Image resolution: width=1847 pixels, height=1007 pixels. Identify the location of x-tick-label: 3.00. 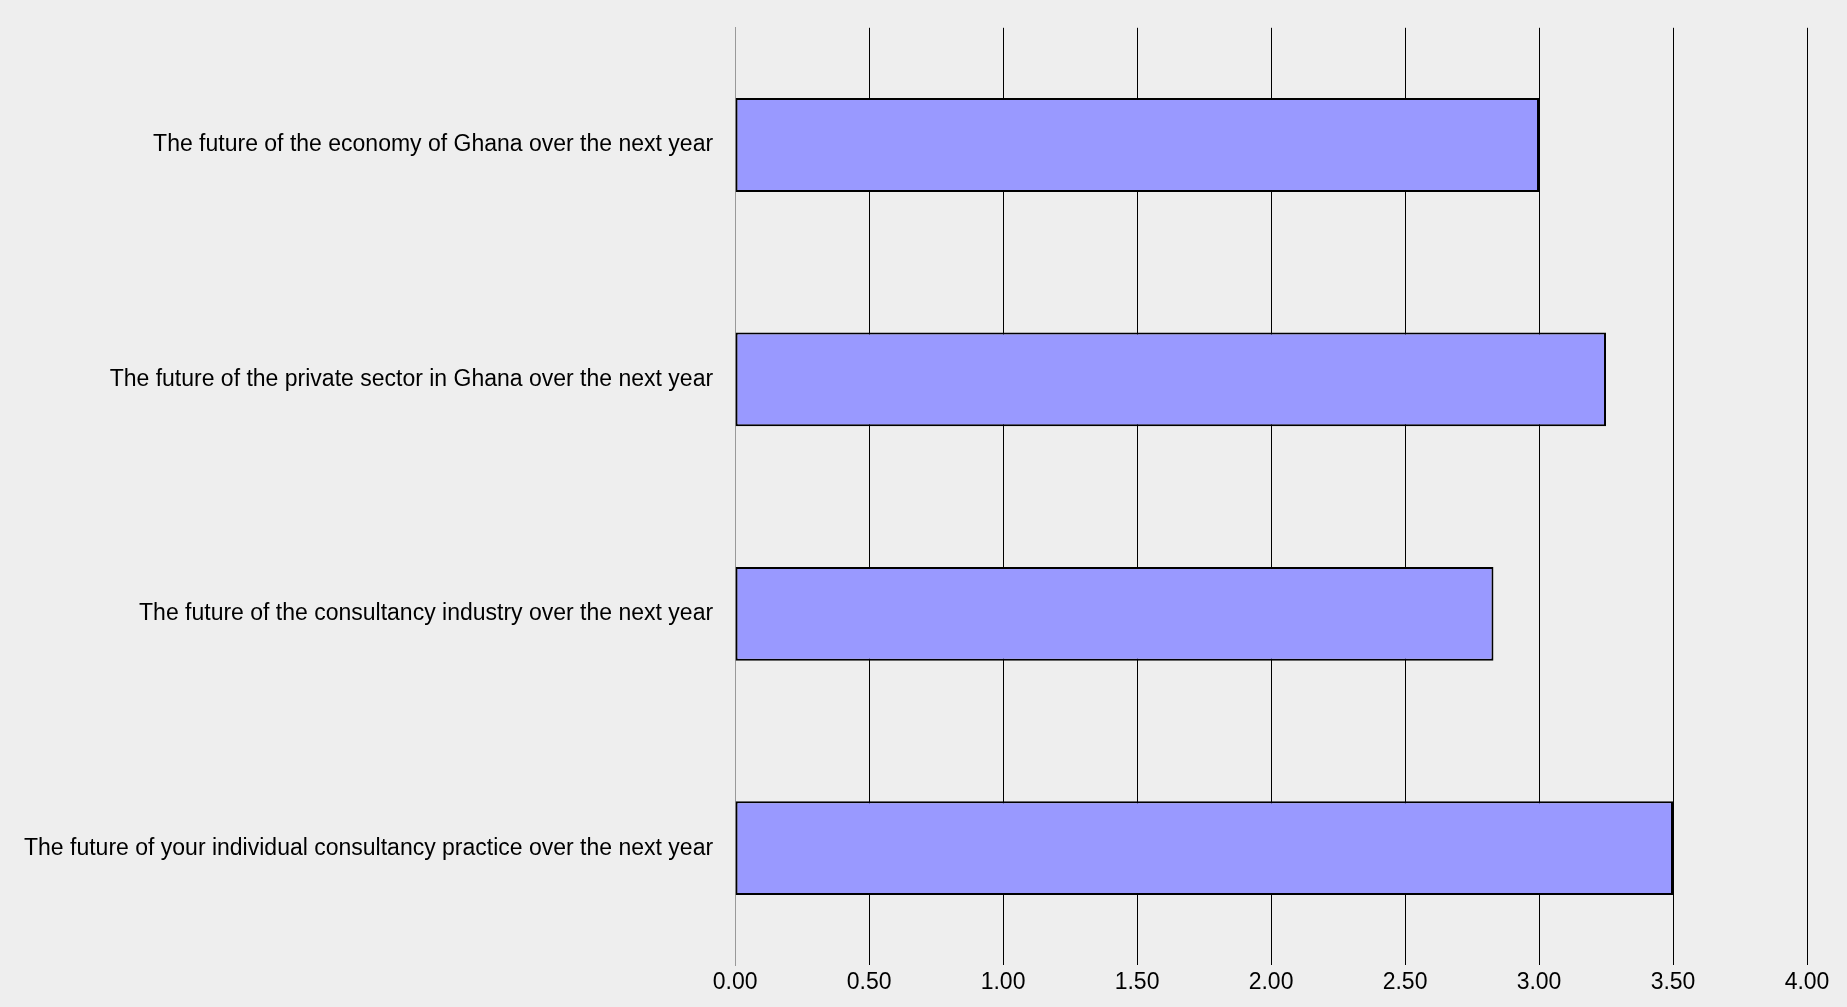
(1539, 980).